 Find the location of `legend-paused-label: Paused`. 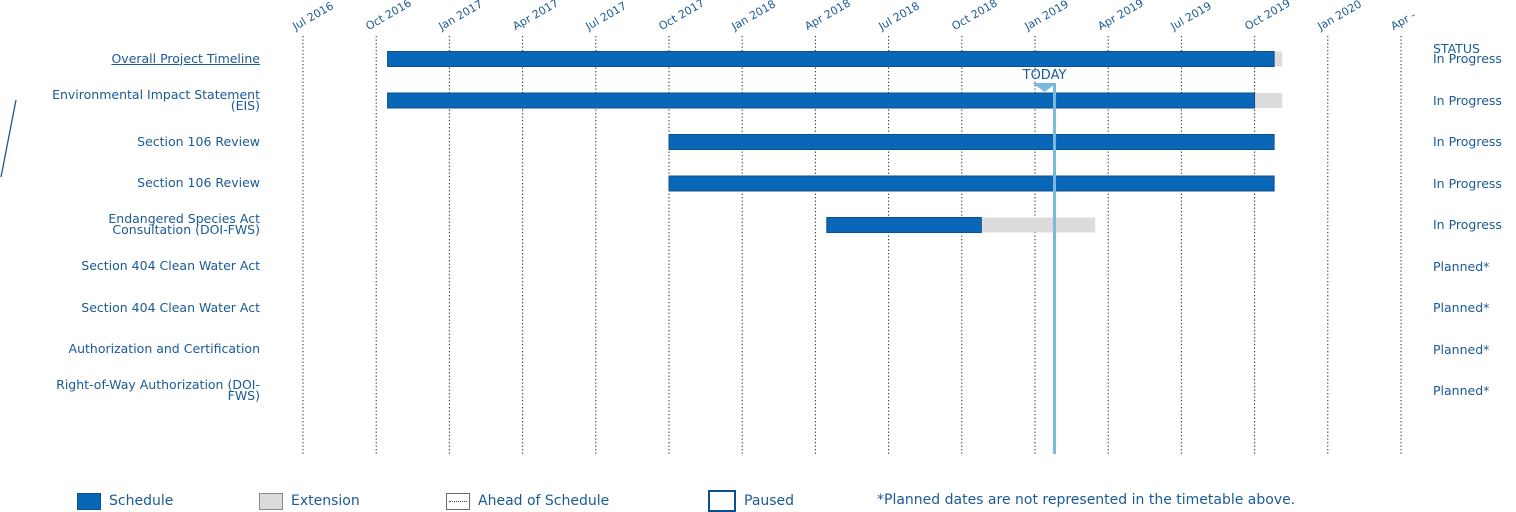

legend-paused-label: Paused is located at coordinates (769, 501).